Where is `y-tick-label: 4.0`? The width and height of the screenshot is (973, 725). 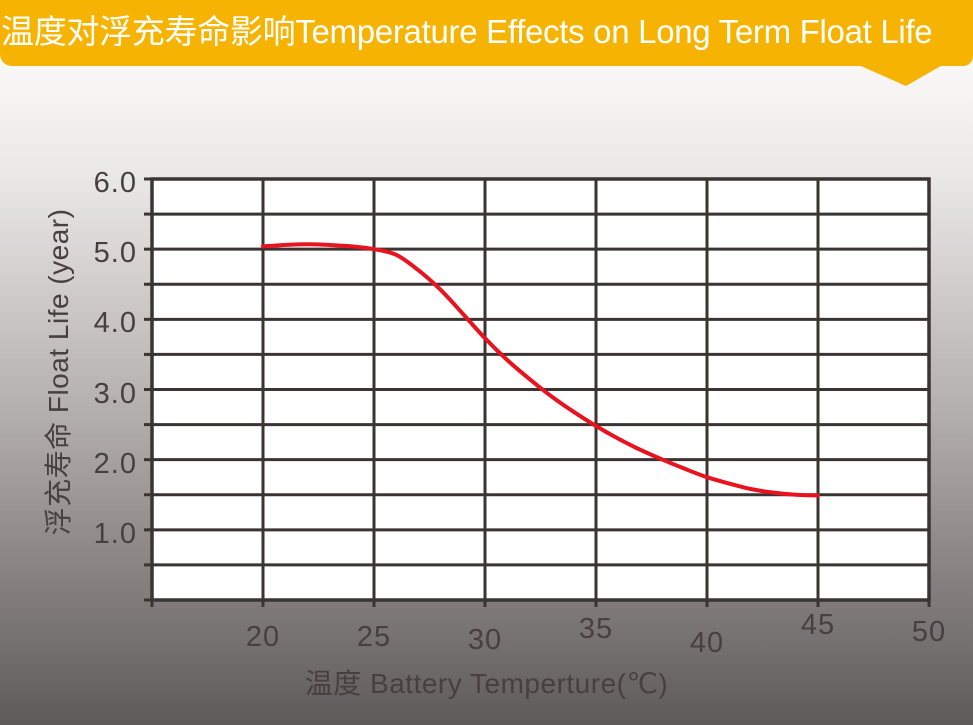
y-tick-label: 4.0 is located at coordinates (115, 323).